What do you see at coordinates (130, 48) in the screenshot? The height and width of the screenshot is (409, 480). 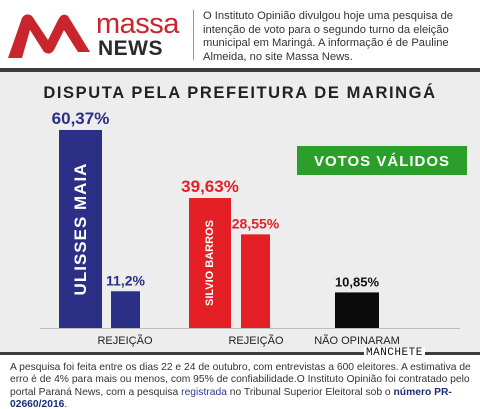 I see `logo-wordmark-news: NEWS` at bounding box center [130, 48].